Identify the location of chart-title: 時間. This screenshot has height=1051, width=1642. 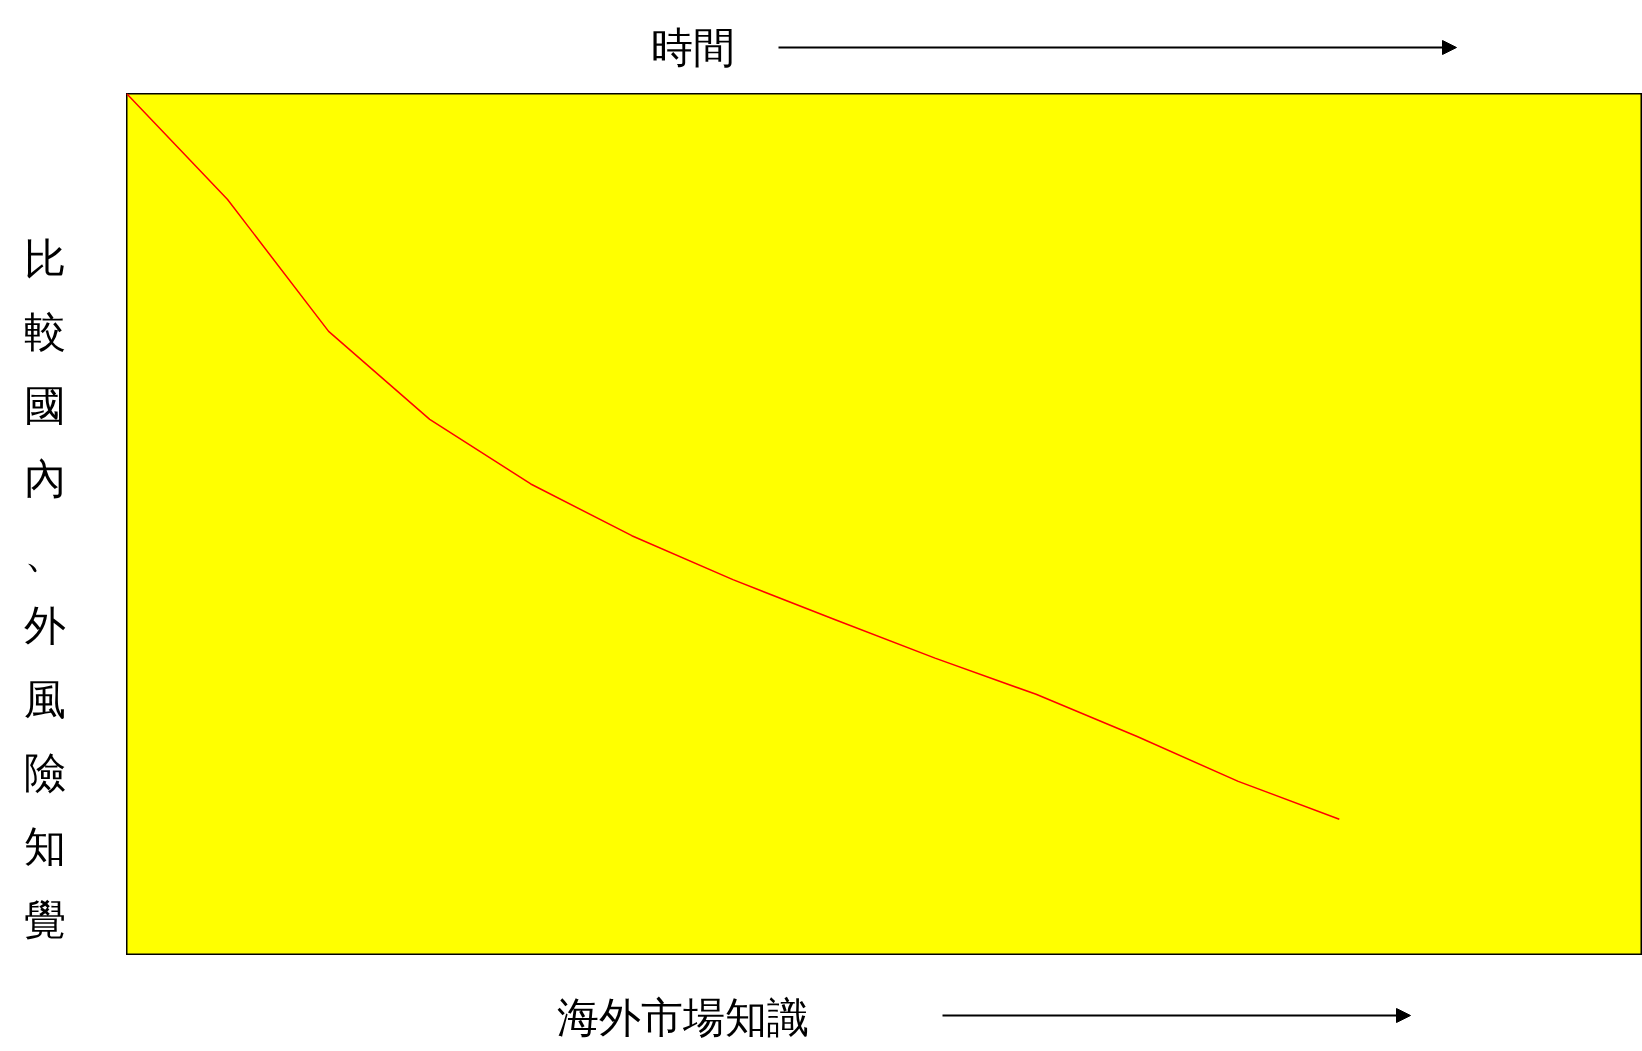
(692, 47).